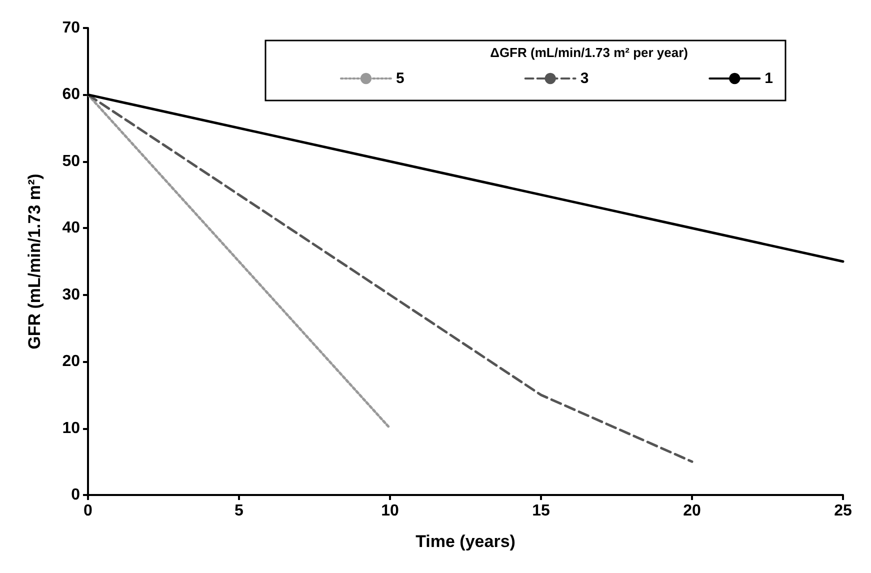 This screenshot has width=871, height=573. Describe the element at coordinates (71, 95) in the screenshot. I see `y-tick-label: 60` at that location.